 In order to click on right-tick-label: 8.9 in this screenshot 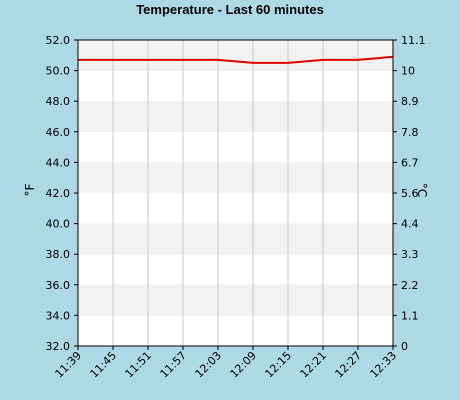, I will do `click(410, 101)`.